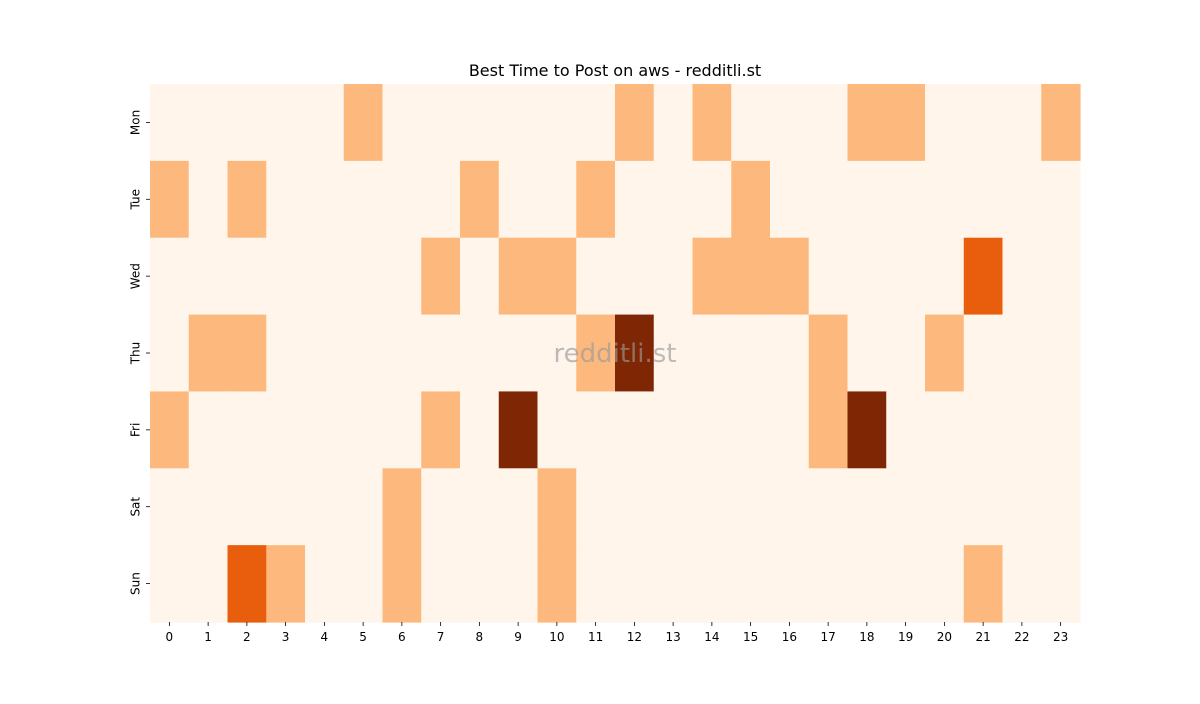  Describe the element at coordinates (402, 637) in the screenshot. I see `x-tick-label-6: 6` at that location.